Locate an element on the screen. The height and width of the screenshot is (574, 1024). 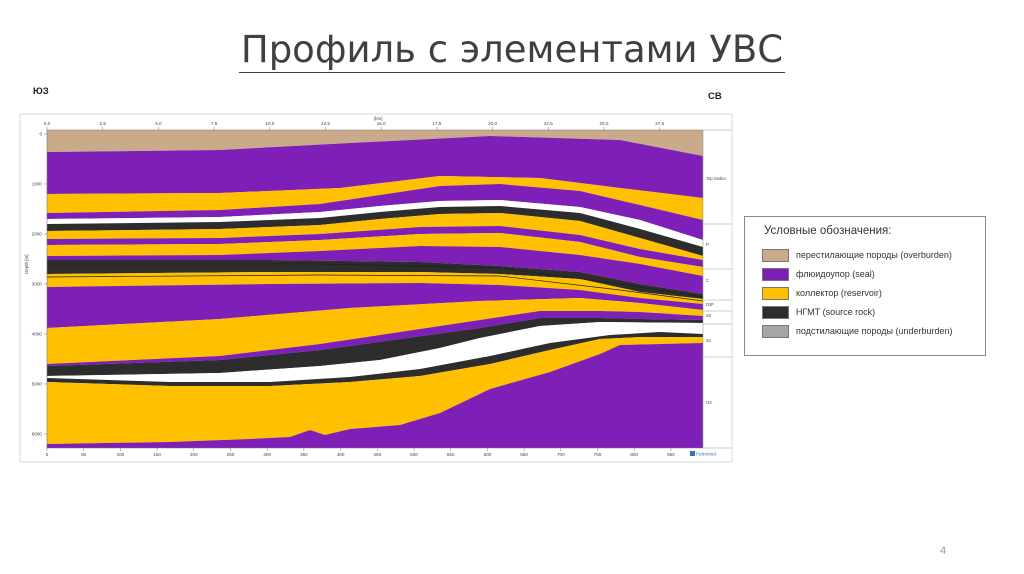
formation-label-o3: O3 is located at coordinates (709, 402).